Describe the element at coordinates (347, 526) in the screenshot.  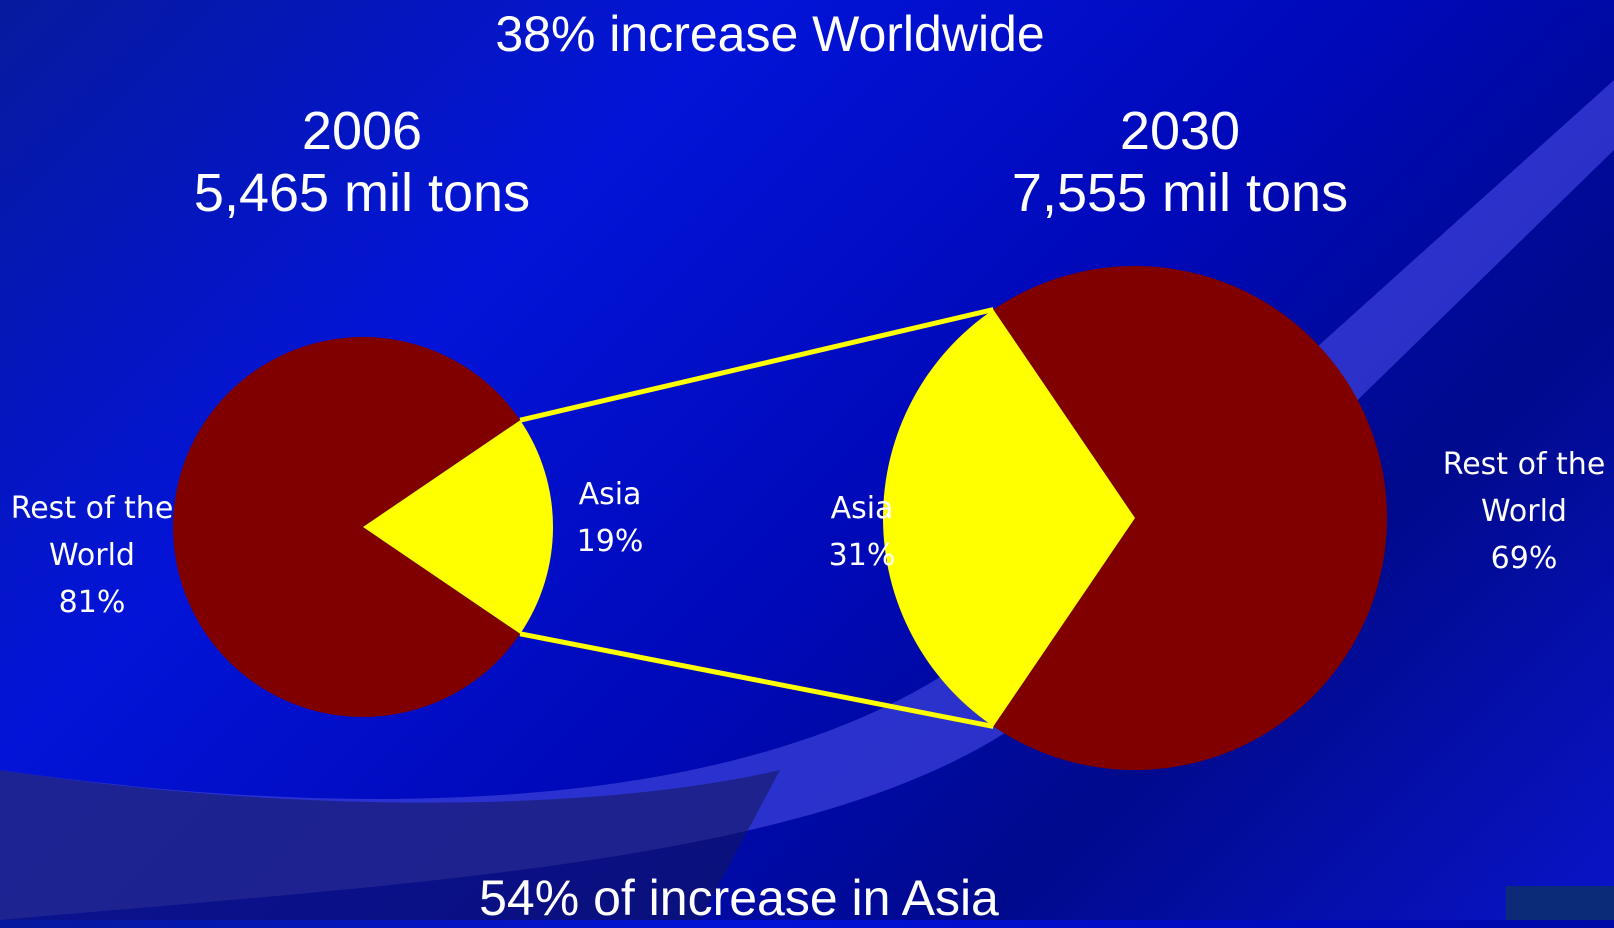
I see `pie-2006-slice-rest-of-world` at that location.